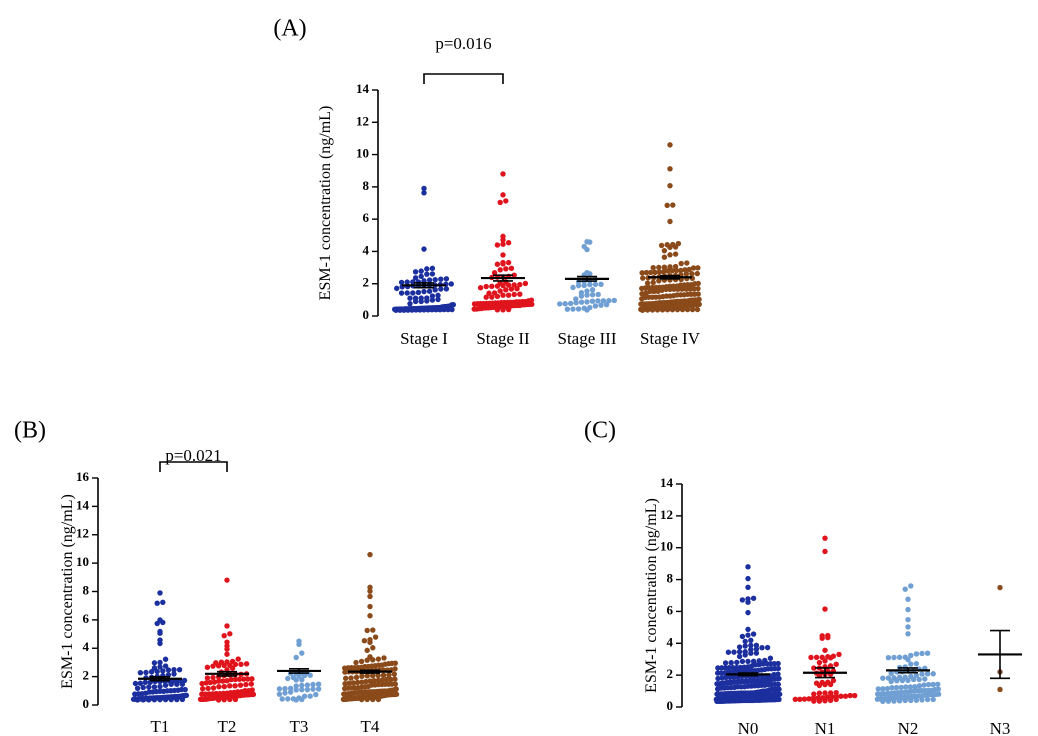 The image size is (1038, 736). What do you see at coordinates (463, 78) in the screenshot?
I see `bracket-line` at bounding box center [463, 78].